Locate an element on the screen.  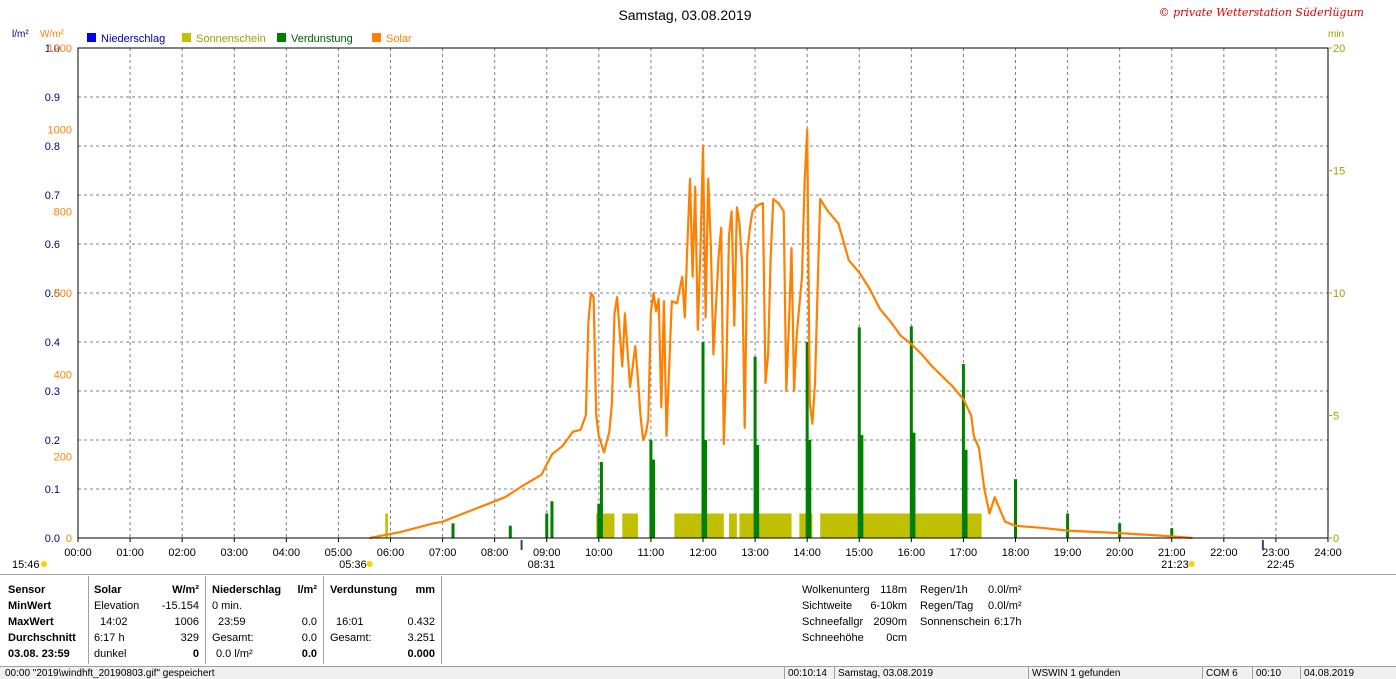
sunshine-value: 6:17h is located at coordinates (1008, 622).